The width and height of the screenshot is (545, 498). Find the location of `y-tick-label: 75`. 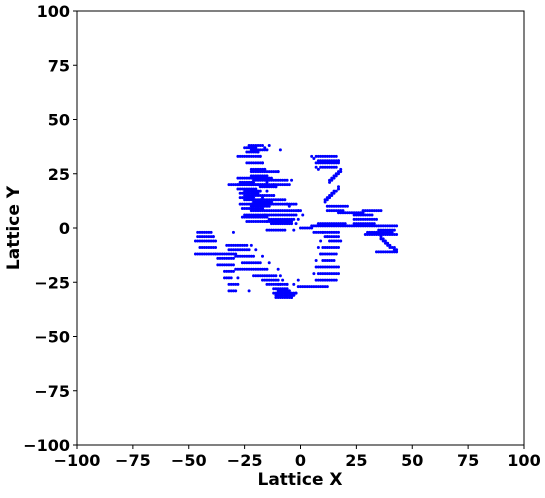

y-tick-label: 75 is located at coordinates (59, 65).